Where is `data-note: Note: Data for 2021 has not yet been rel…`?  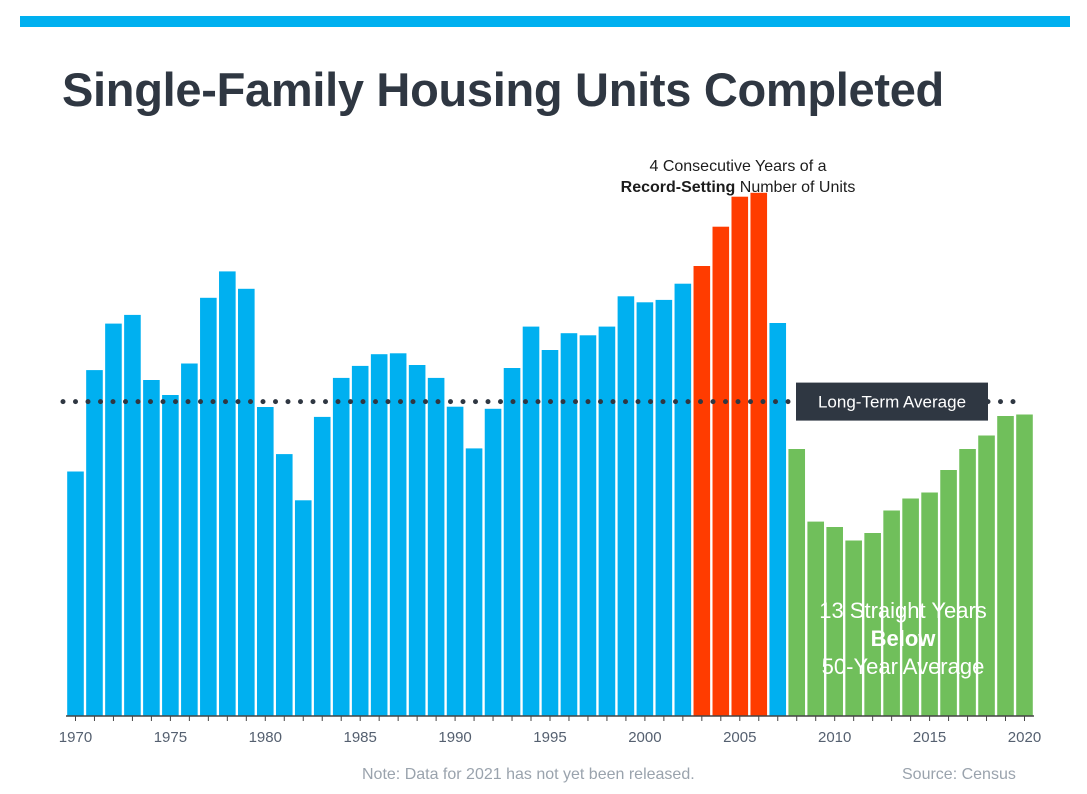 data-note: Note: Data for 2021 has not yet been rel… is located at coordinates (528, 774).